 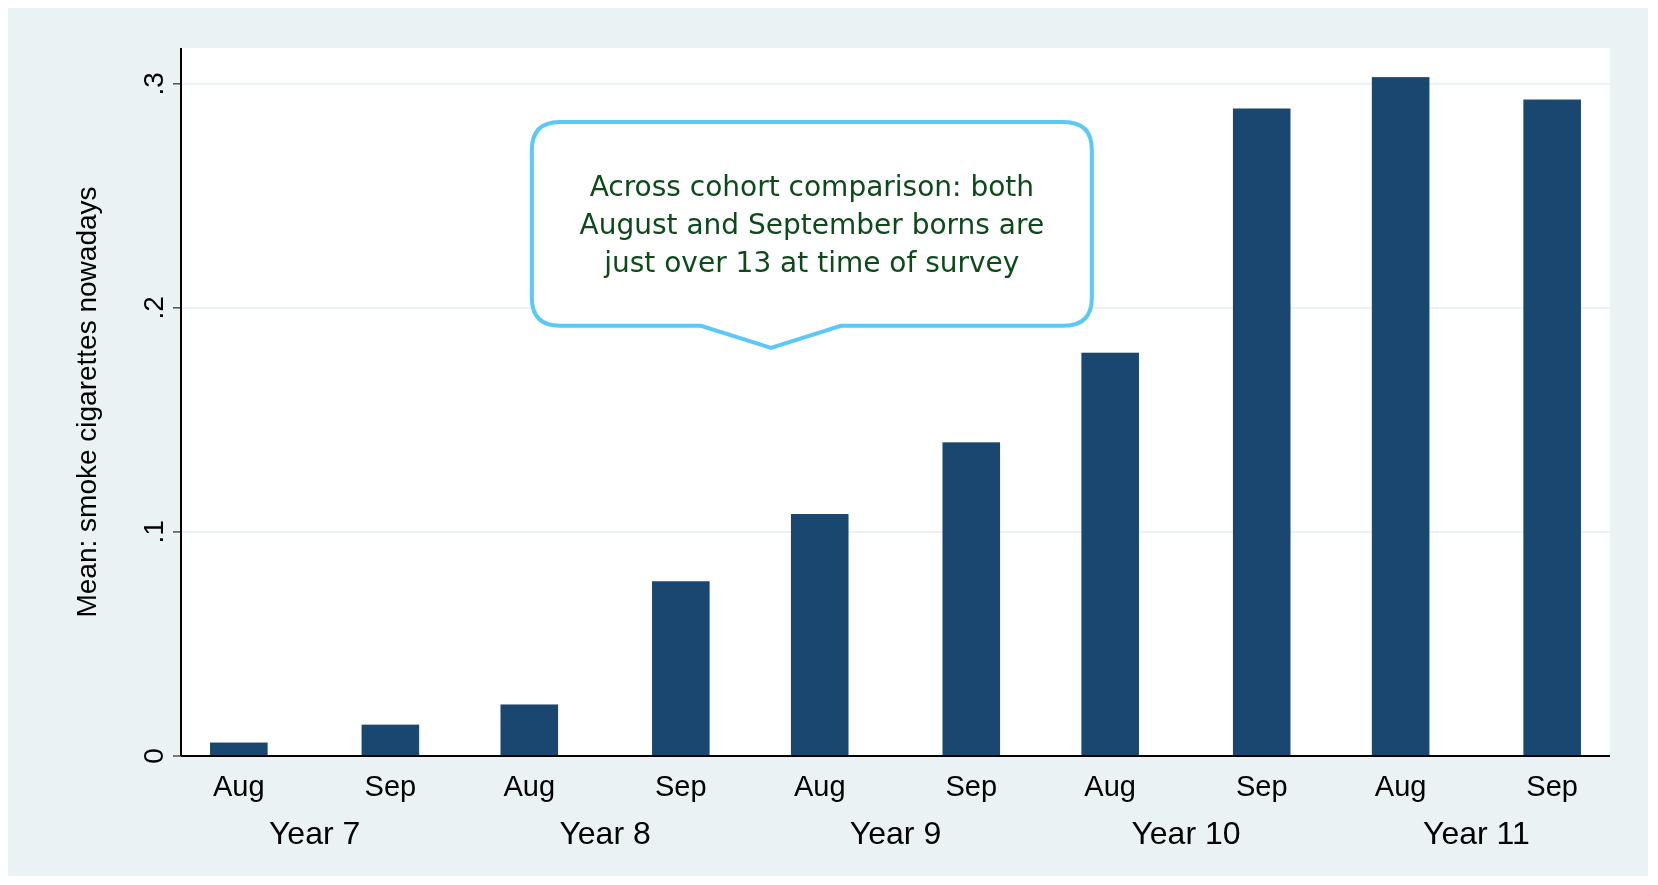 I want to click on series-label: Aug, so click(x=239, y=786).